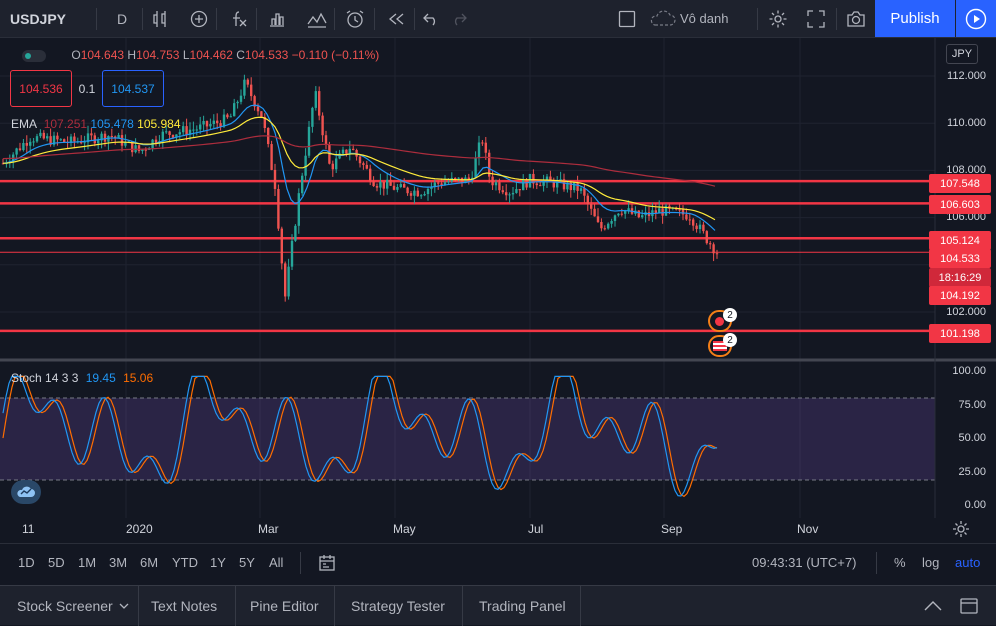  I want to click on event-badge-icon: 2, so click(722, 320).